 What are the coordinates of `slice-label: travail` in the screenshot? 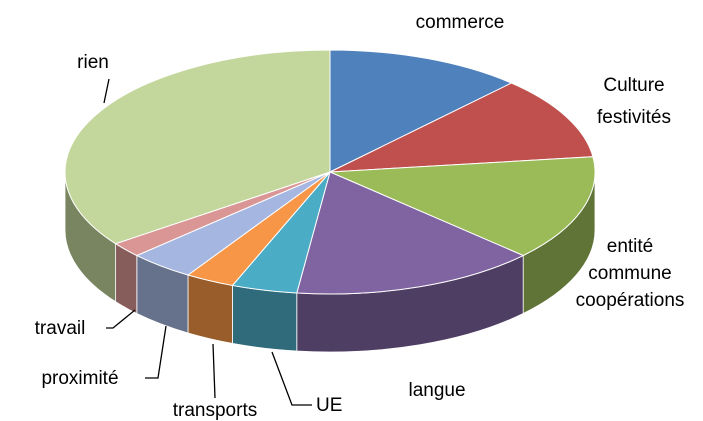 It's located at (60, 328).